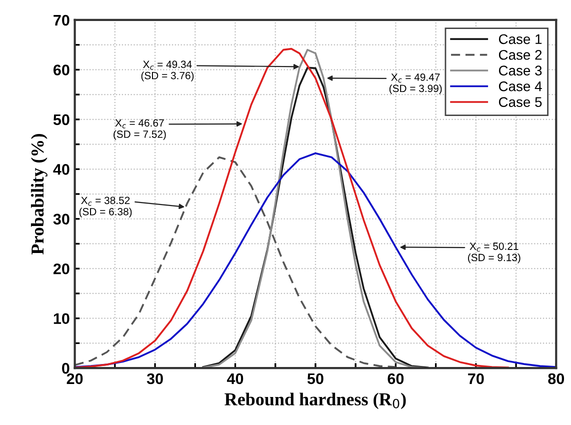 The height and width of the screenshot is (425, 571). What do you see at coordinates (61, 120) in the screenshot?
I see `y-tick-label: 50` at bounding box center [61, 120].